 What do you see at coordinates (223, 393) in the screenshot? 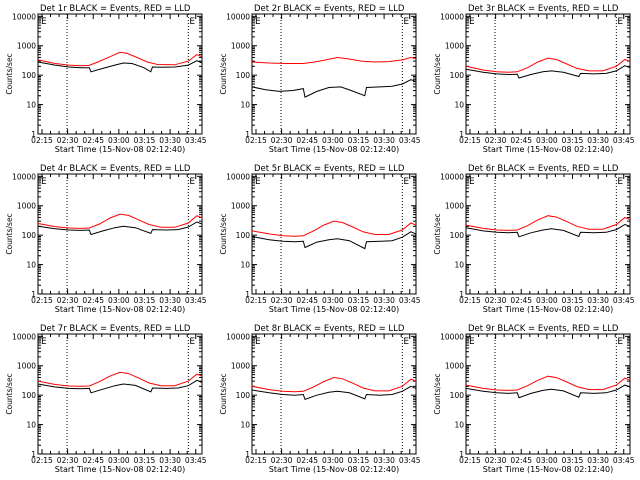
I see `y-axis-label: Counts/sec` at bounding box center [223, 393].